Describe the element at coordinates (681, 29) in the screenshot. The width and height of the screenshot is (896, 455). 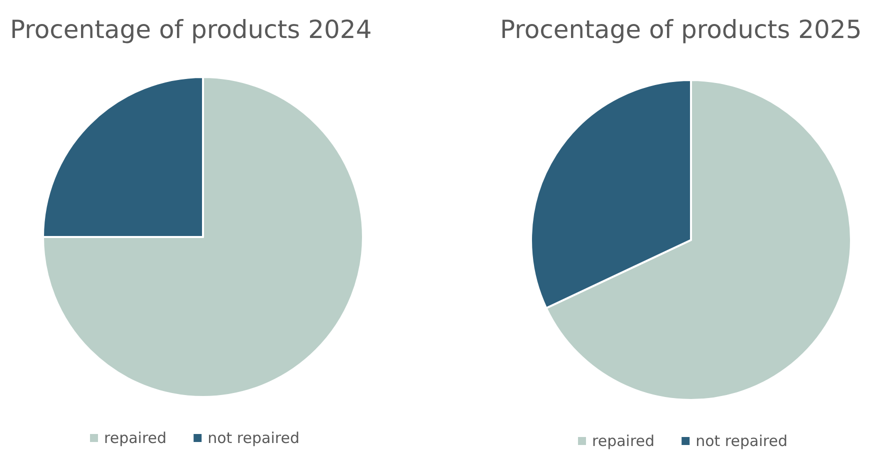
I see `chart-title: Procentage of products 2025` at that location.